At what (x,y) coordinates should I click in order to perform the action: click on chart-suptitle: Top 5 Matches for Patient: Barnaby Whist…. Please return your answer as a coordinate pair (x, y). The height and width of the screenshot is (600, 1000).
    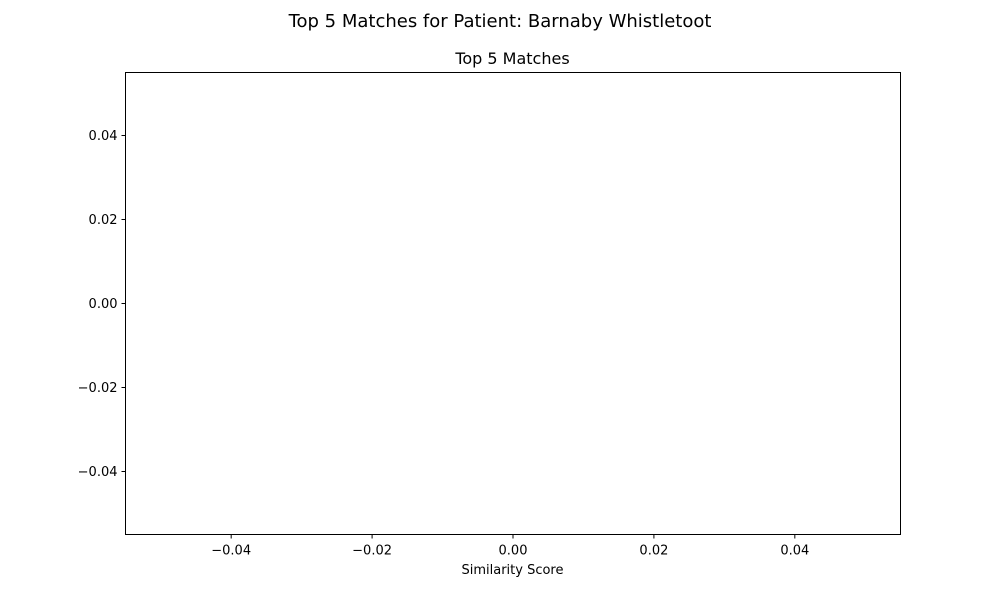
    Looking at the image, I should click on (500, 21).